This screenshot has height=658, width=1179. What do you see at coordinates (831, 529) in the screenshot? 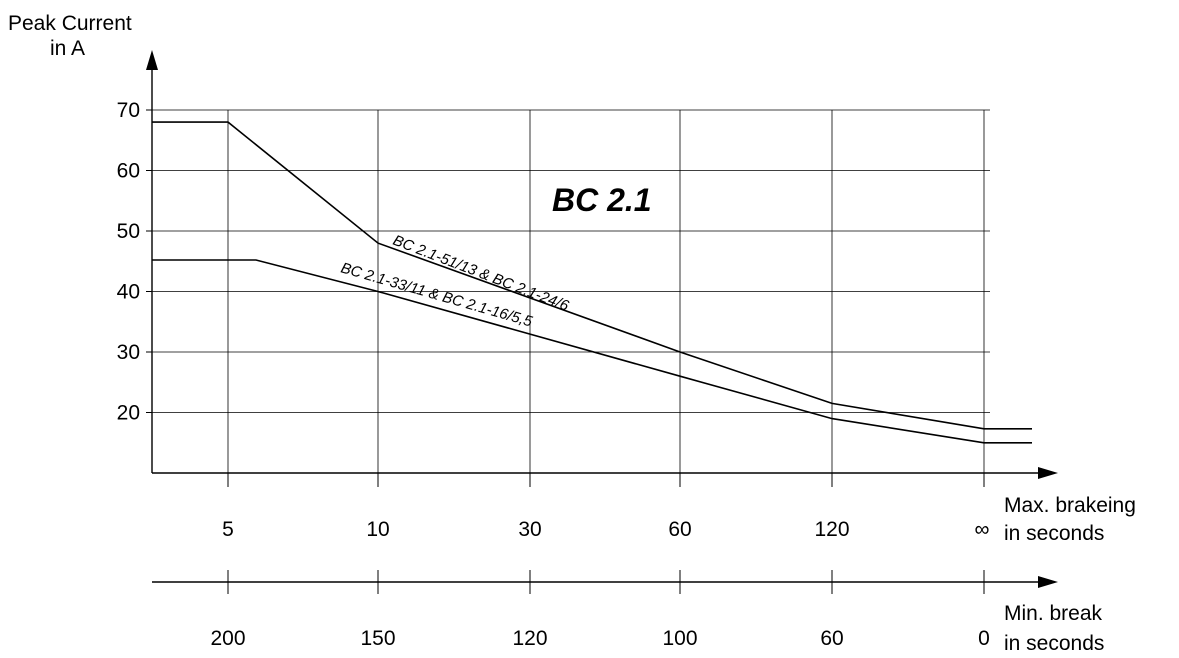
I see `x-tick-label-top-4: 120` at bounding box center [831, 529].